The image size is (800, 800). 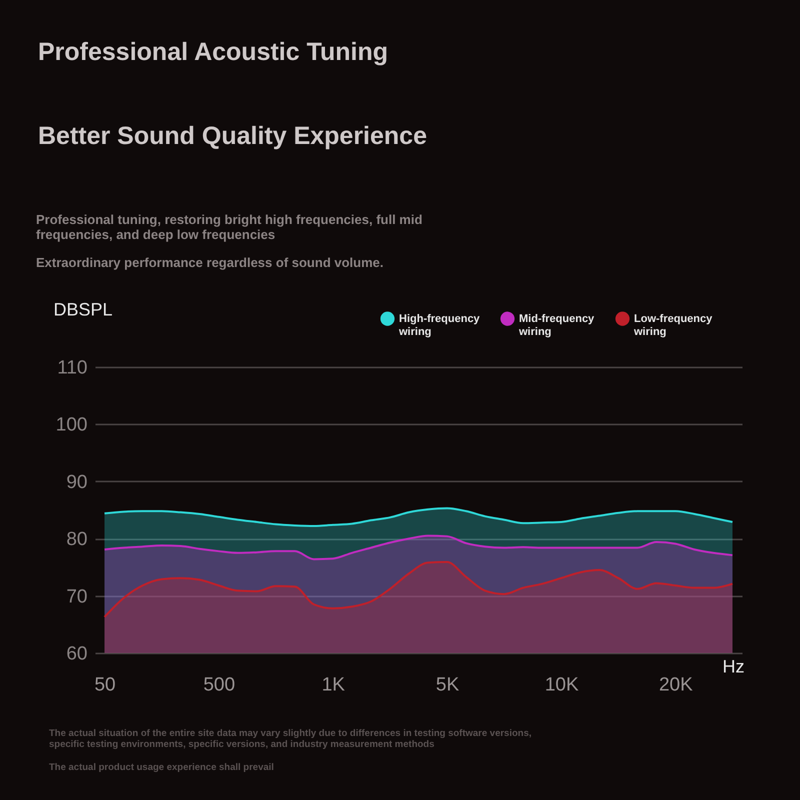 I want to click on legend-label: Mid-frequency wiring, so click(x=557, y=325).